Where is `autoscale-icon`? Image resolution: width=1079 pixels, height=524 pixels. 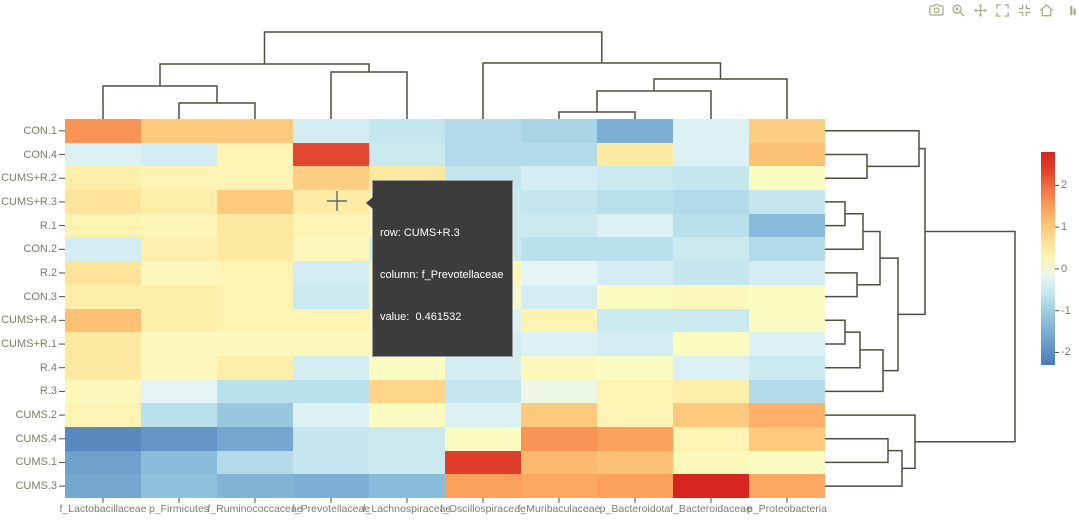
autoscale-icon is located at coordinates (1003, 11).